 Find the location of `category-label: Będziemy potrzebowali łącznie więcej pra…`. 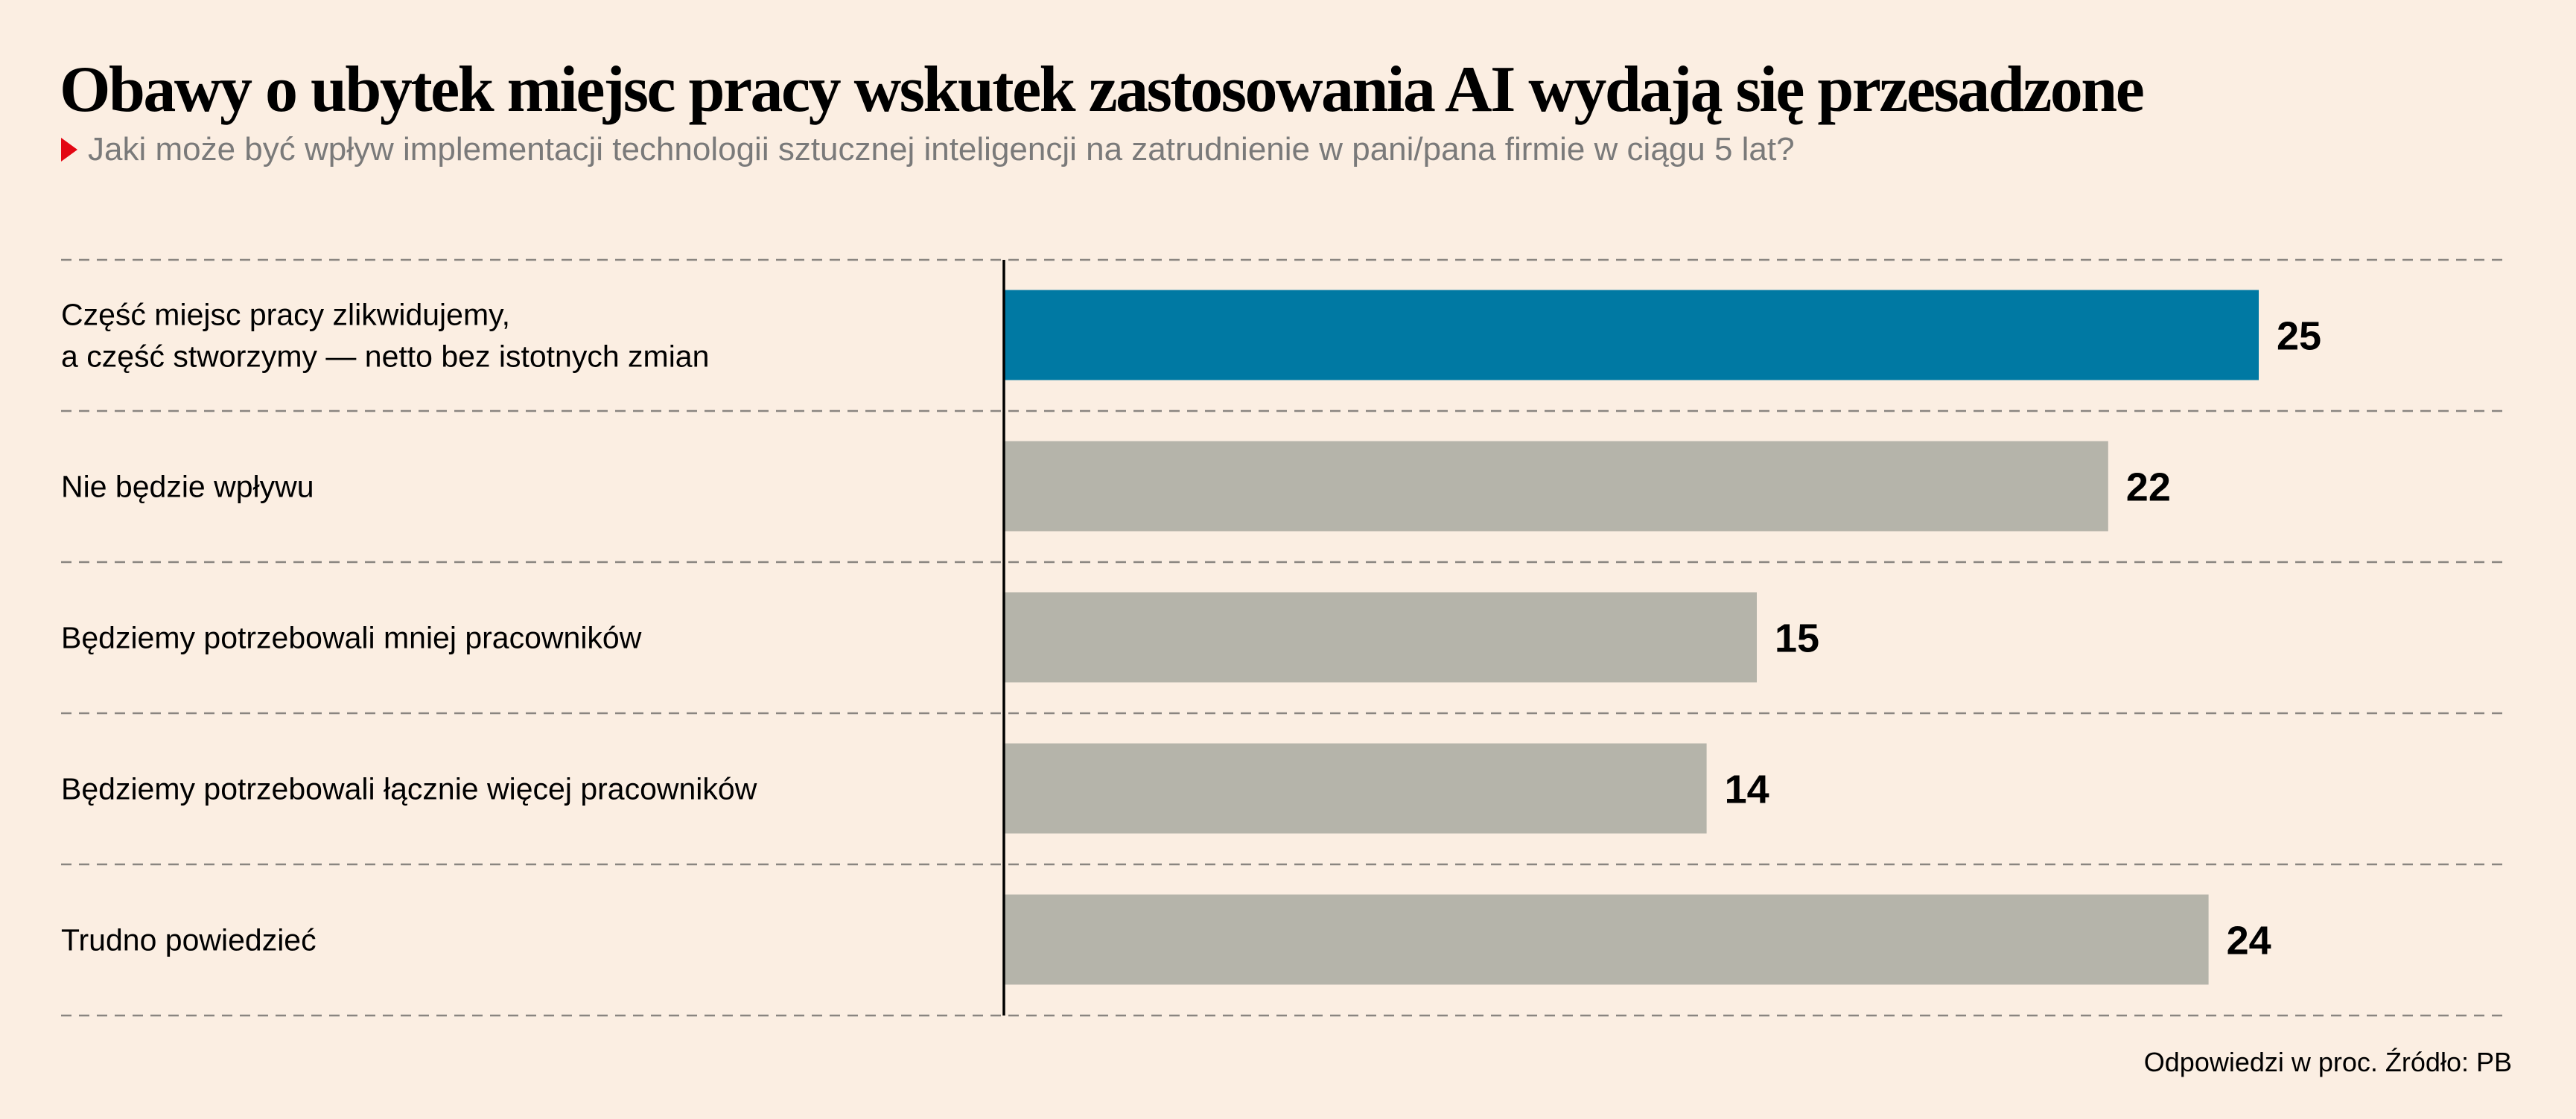

category-label: Będziemy potrzebowali łącznie więcej pra… is located at coordinates (409, 789).